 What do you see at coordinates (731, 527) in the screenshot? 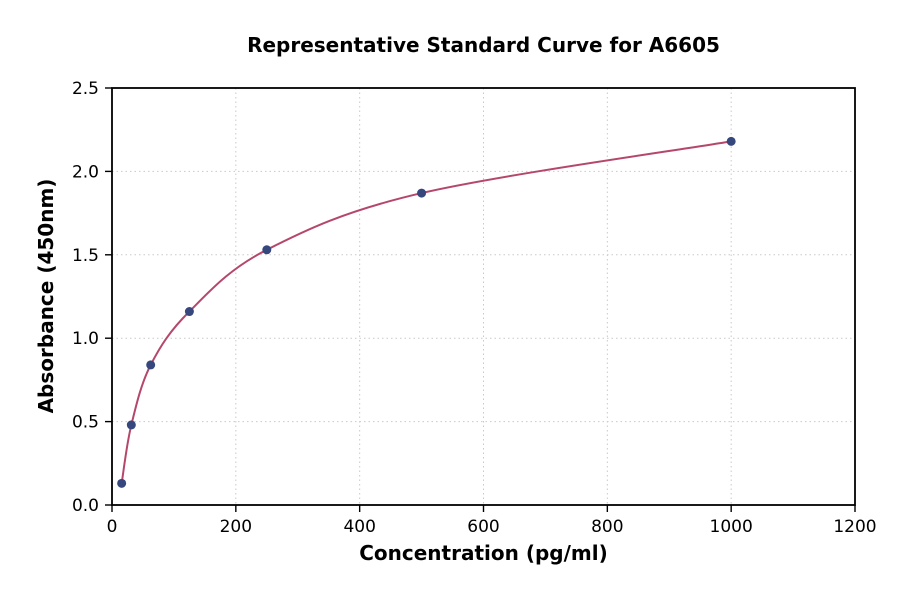
I see `x-tick-label: 1000` at bounding box center [731, 527].